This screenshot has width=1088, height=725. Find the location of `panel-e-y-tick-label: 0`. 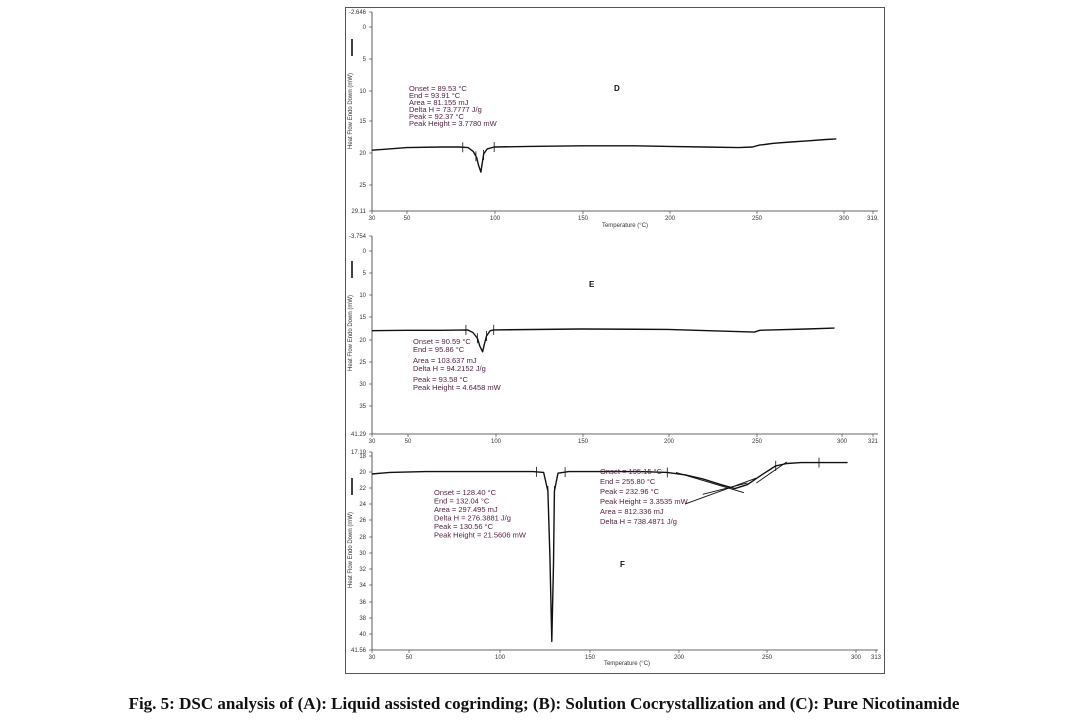

panel-e-y-tick-label: 0 is located at coordinates (365, 252).